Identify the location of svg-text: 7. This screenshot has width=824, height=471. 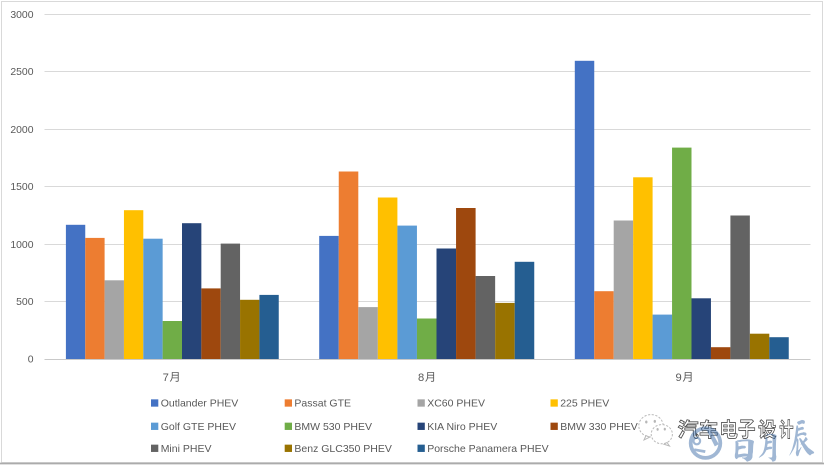
(166, 378).